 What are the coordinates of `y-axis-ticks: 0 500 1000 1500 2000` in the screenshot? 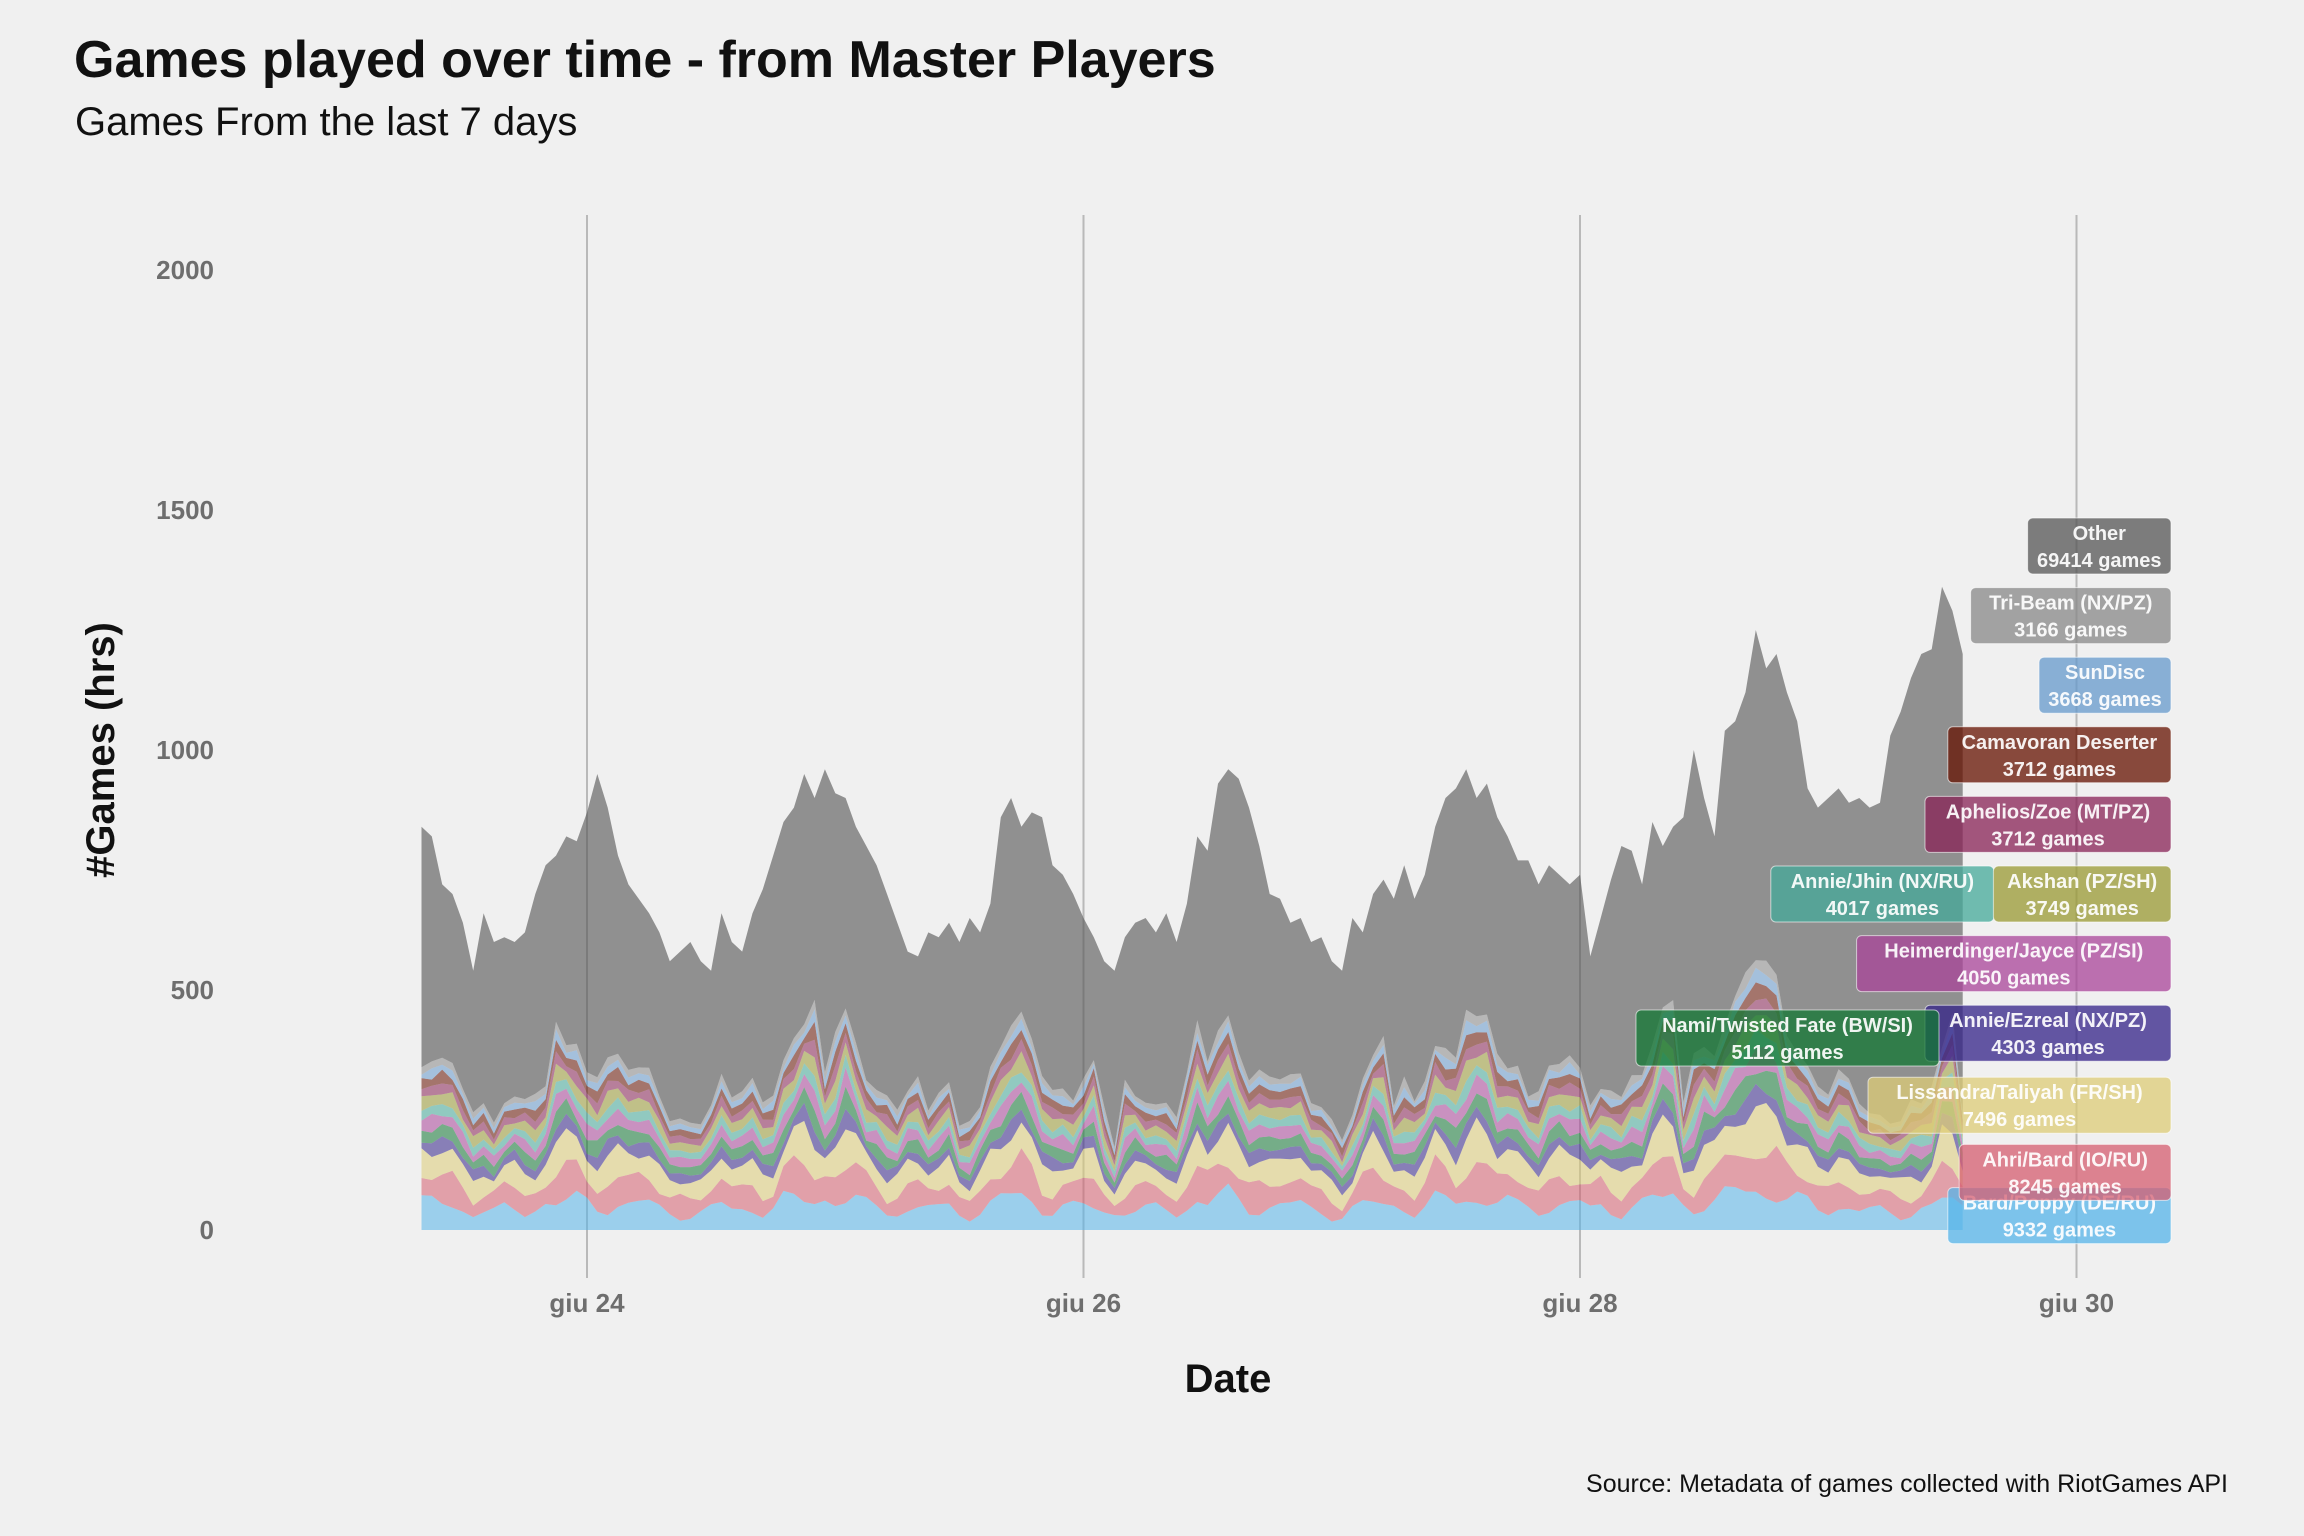 It's located at (185, 750).